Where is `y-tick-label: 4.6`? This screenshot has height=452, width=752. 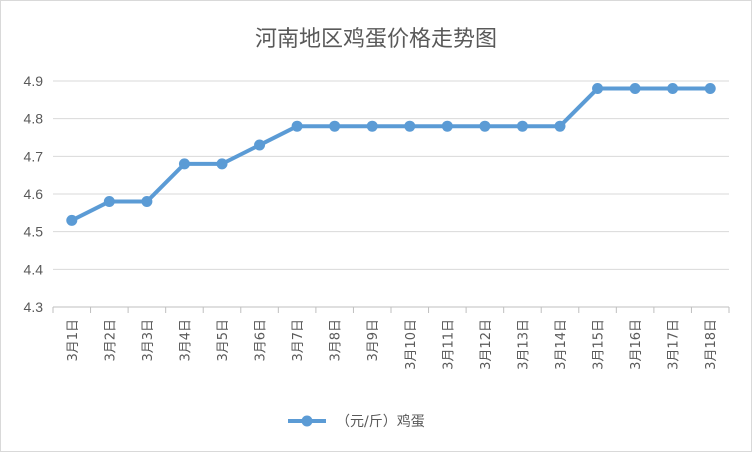 y-tick-label: 4.6 is located at coordinates (34, 194).